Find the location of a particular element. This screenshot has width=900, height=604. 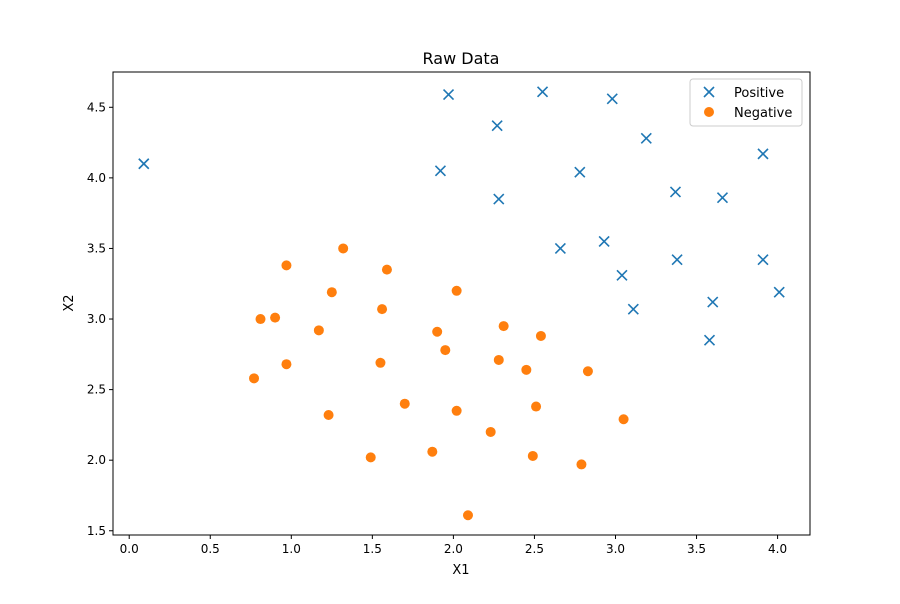

x-tick-label: 2.5 is located at coordinates (534, 549).